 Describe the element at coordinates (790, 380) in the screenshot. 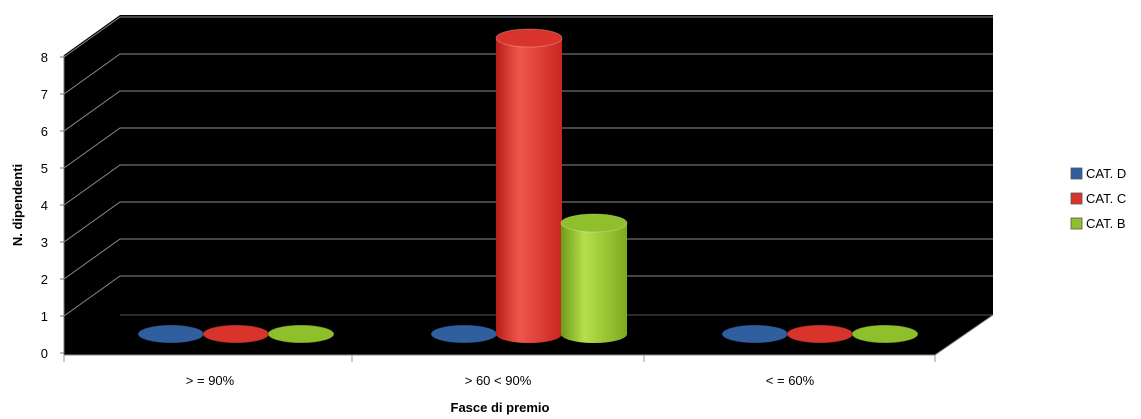

I see `x-tick-label: < = 60%` at that location.